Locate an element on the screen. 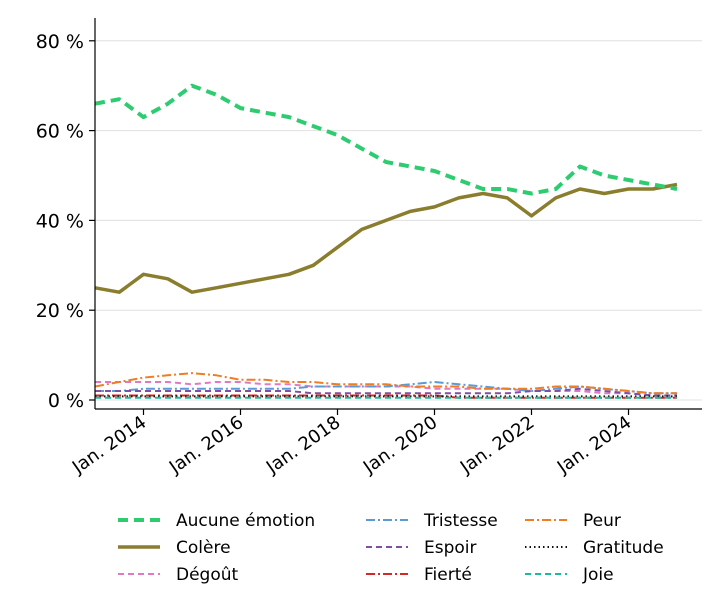 This screenshot has height=611, width=720. x-tick-label: Jan. 2018 is located at coordinates (303, 445).